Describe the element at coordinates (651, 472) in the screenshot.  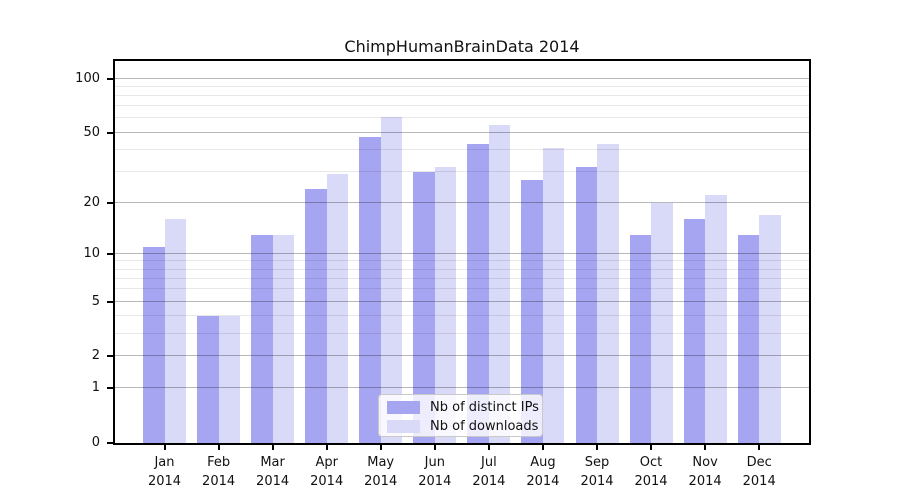
I see `x-tick-label-oct: Oct 2014` at that location.